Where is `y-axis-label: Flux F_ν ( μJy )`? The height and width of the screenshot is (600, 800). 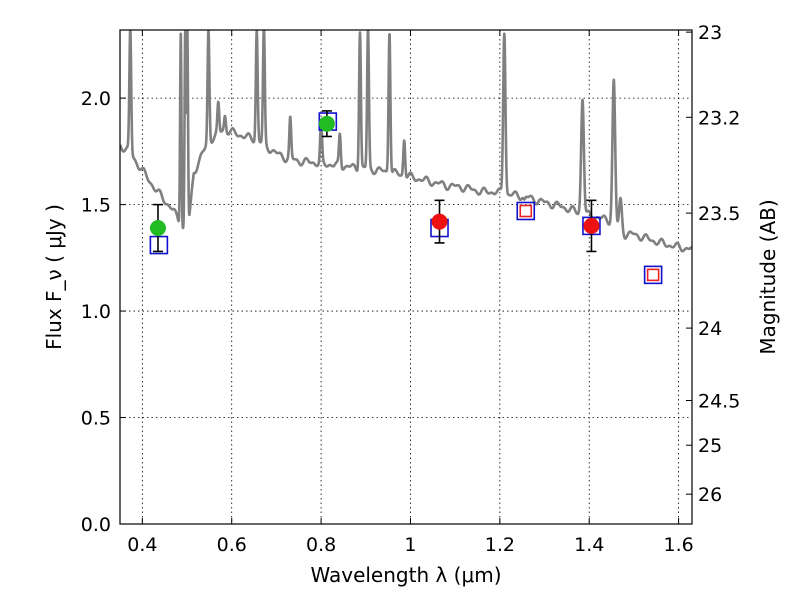 y-axis-label: Flux F_ν ( μJy ) is located at coordinates (54, 277).